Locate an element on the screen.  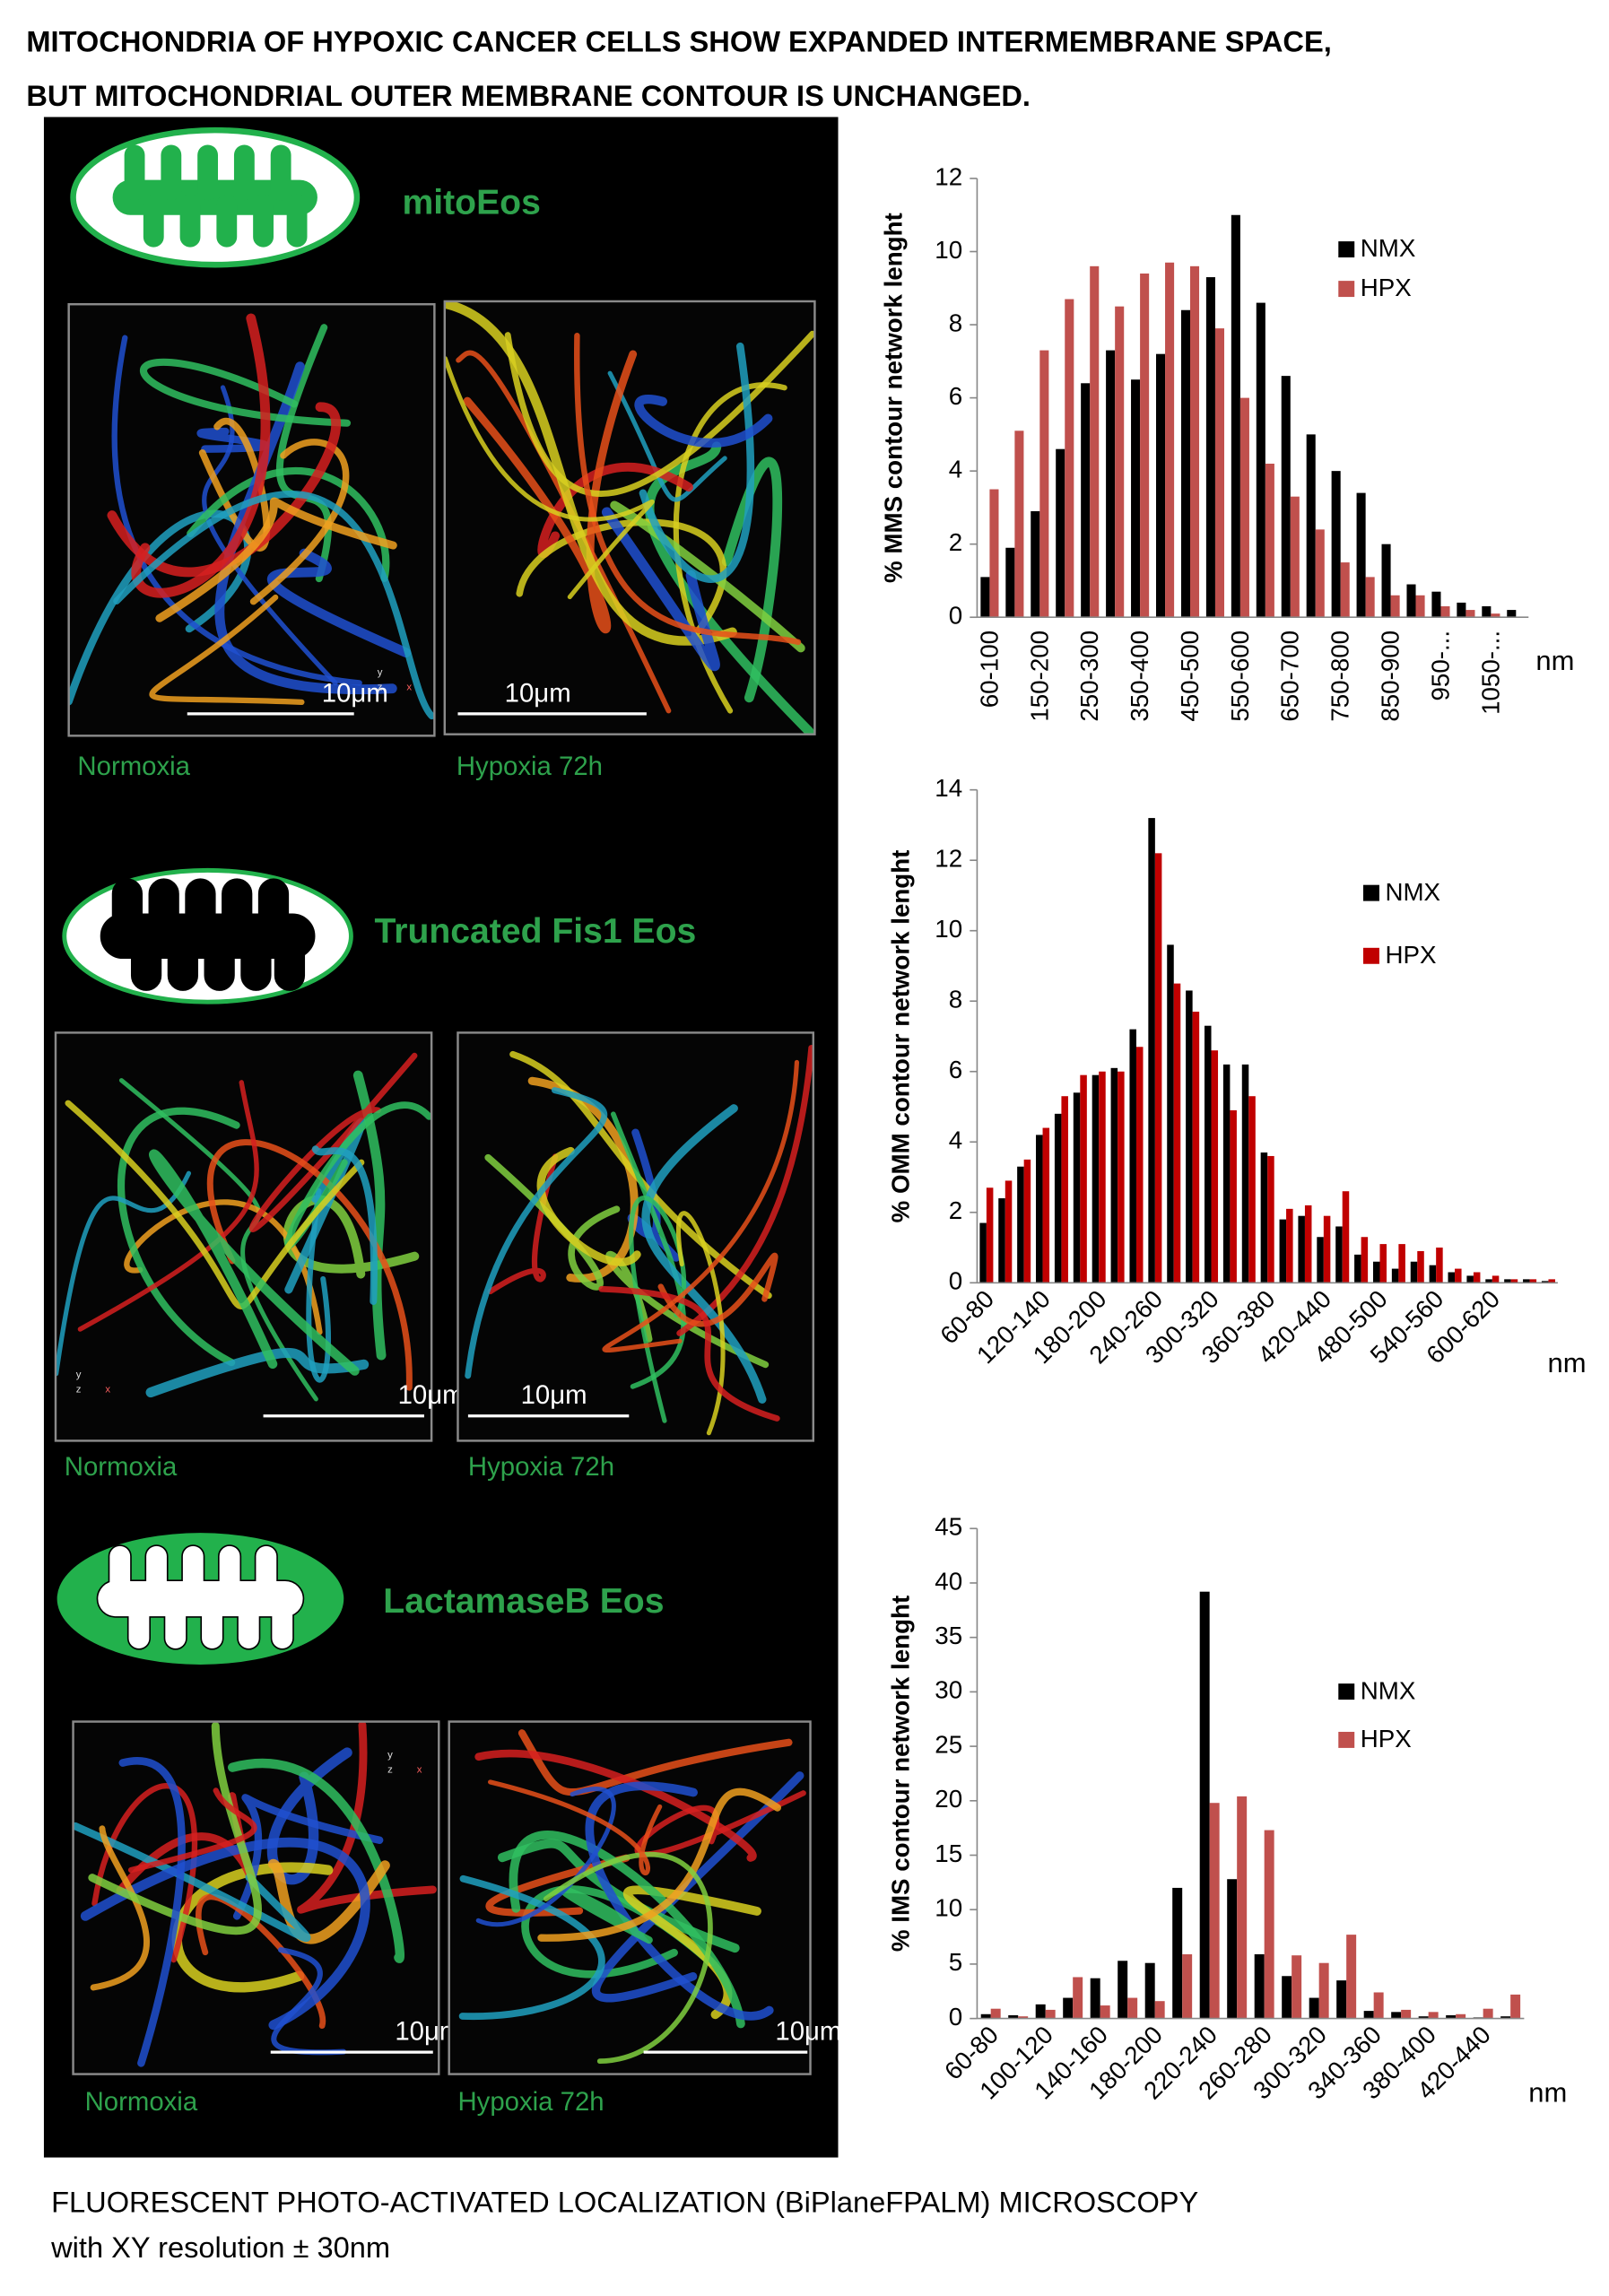
y-tick-label: 5 is located at coordinates (955, 1962).